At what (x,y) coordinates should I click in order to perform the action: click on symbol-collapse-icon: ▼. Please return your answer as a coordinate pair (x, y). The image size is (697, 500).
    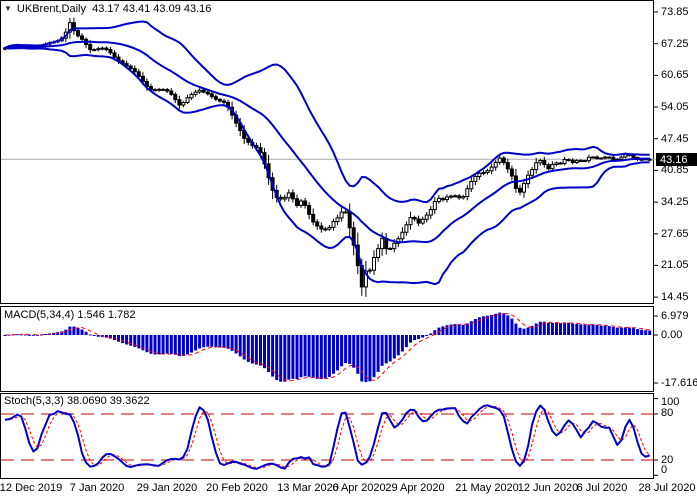
    Looking at the image, I should click on (8, 8).